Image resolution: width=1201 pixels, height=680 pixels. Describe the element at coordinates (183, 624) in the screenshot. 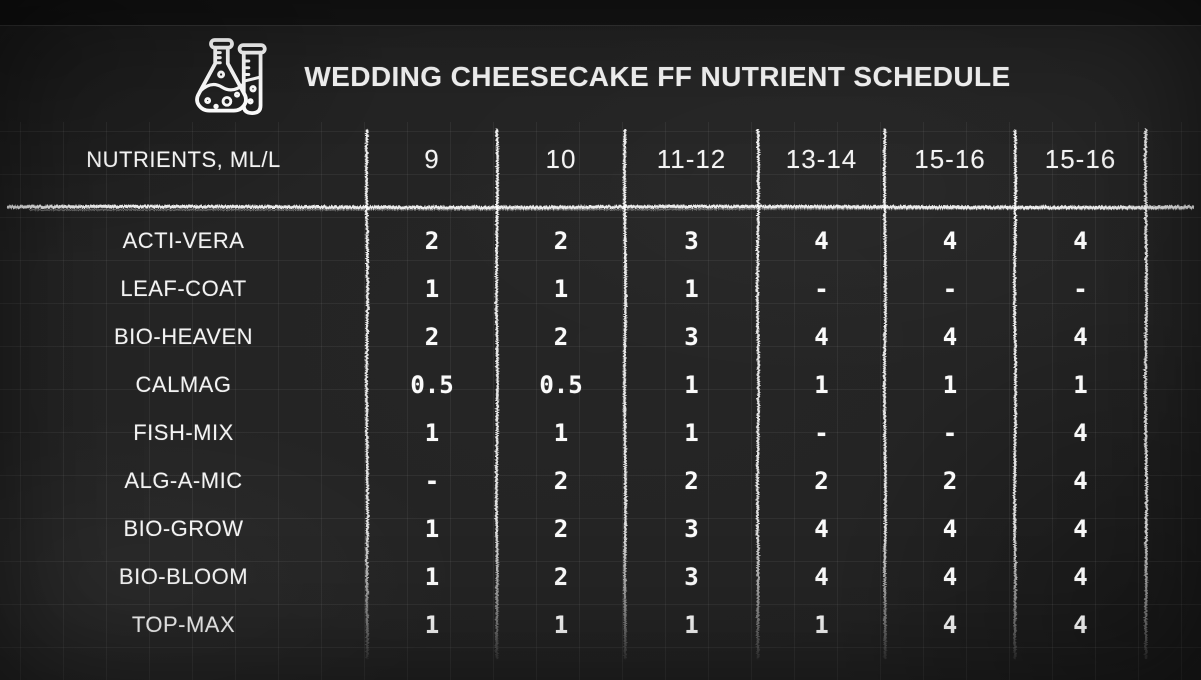

I see `nutrient-name: TOP-MAX` at that location.